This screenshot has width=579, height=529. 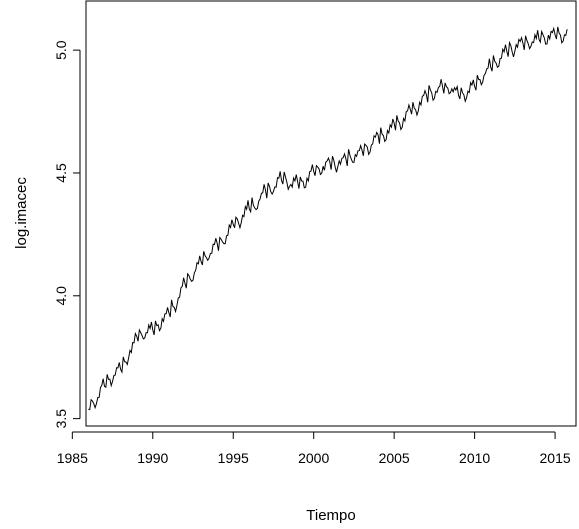 I want to click on y-tick-label: 5.0, so click(x=61, y=50).